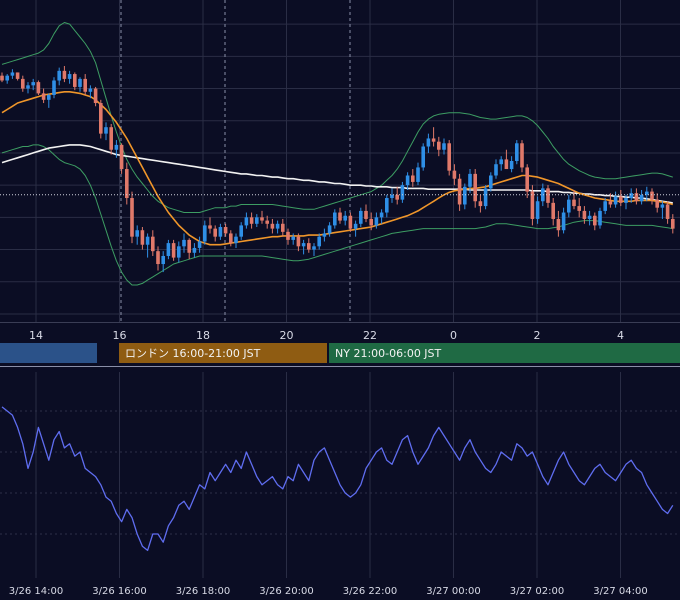 The width and height of the screenshot is (680, 600). I want to click on x-tick-label: 14, so click(36, 335).